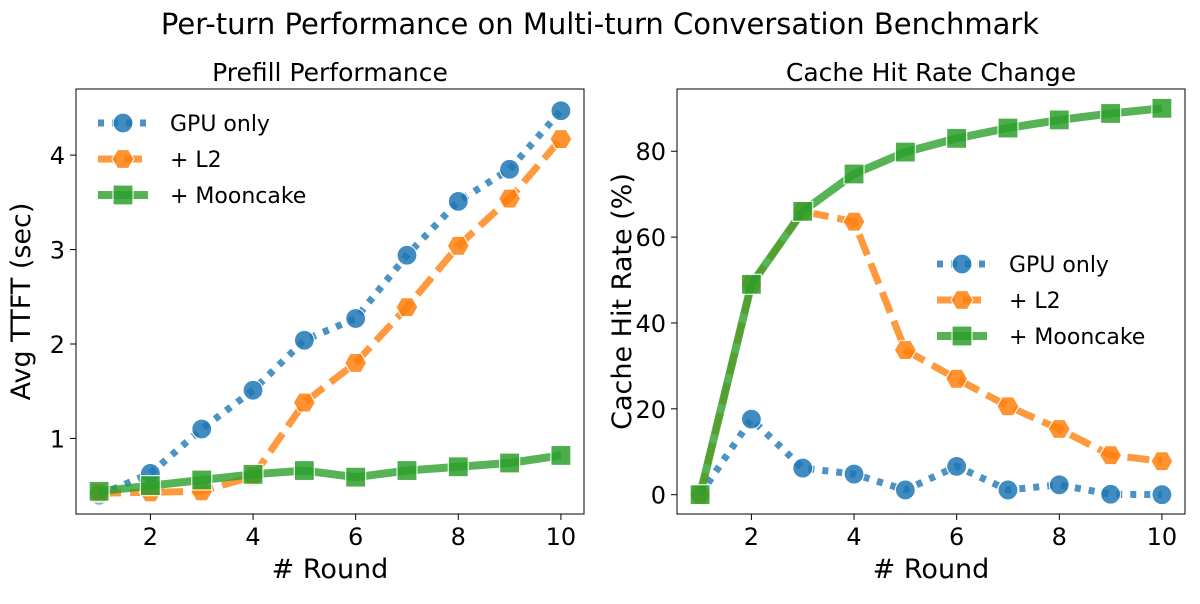  I want to click on y-tick-label: 2, so click(57, 345).